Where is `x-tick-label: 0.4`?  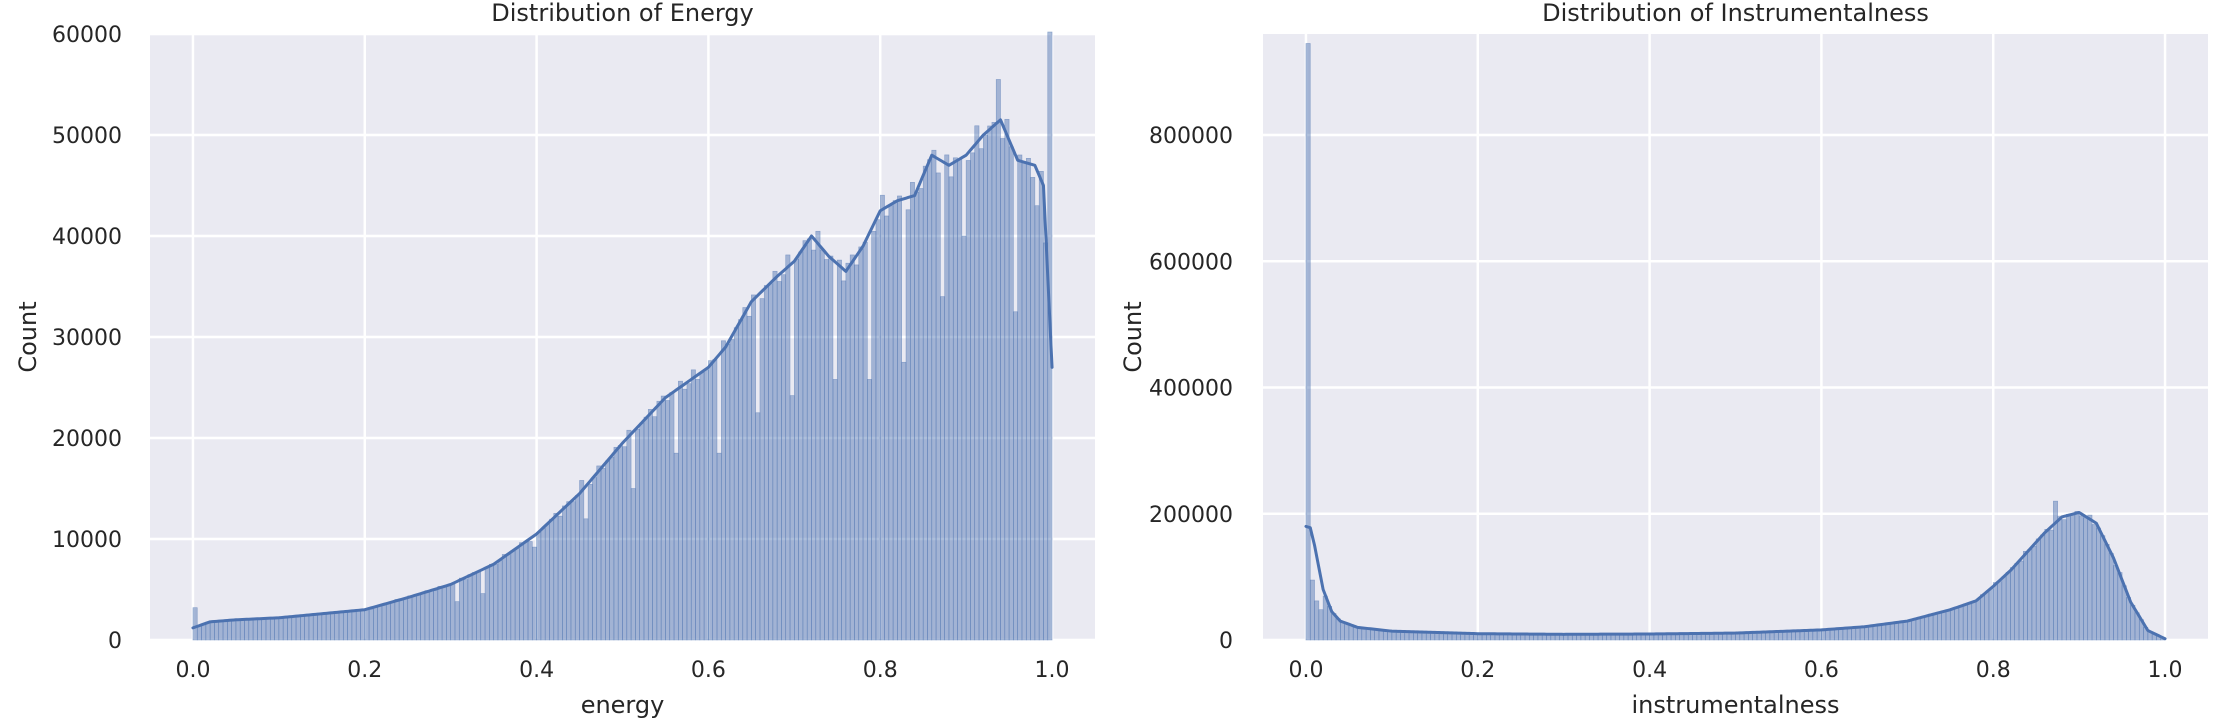 x-tick-label: 0.4 is located at coordinates (536, 670).